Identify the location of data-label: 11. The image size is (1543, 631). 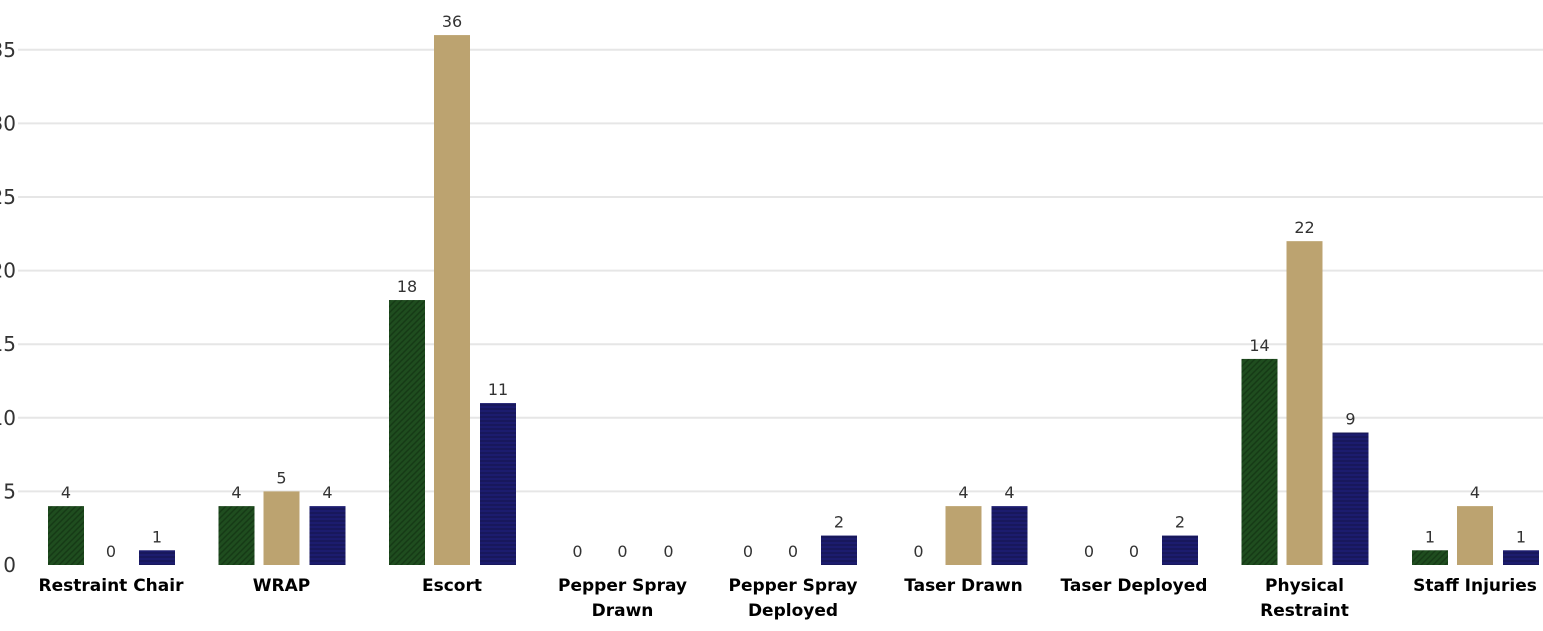
(498, 389).